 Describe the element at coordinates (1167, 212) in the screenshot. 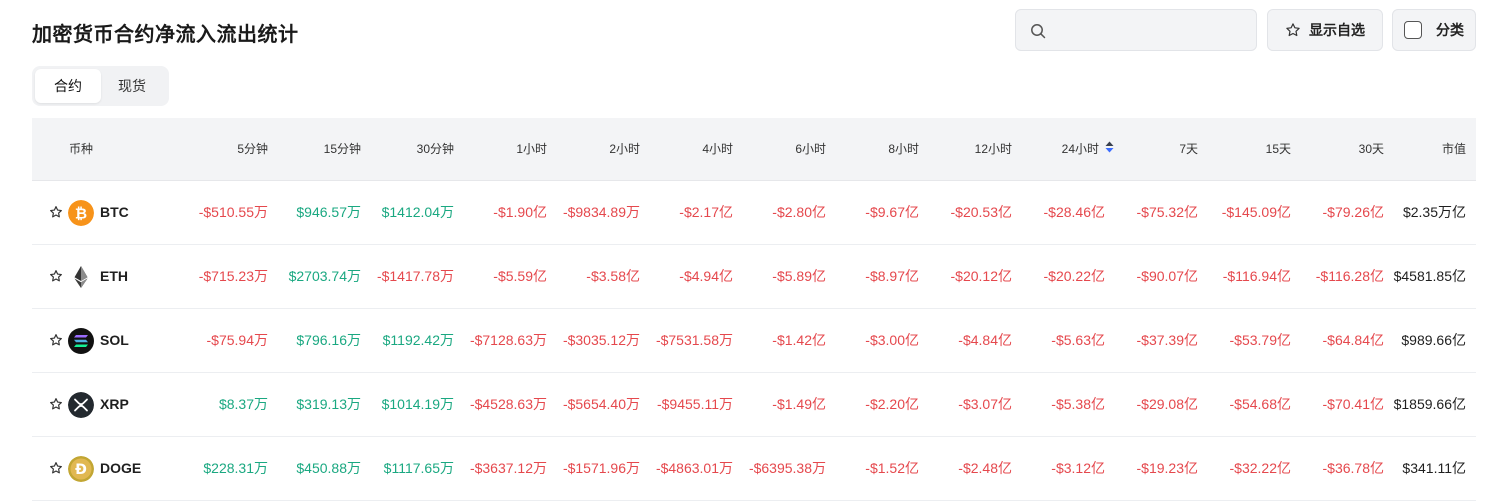

I see `flow-value-cell: -$75.32亿` at that location.